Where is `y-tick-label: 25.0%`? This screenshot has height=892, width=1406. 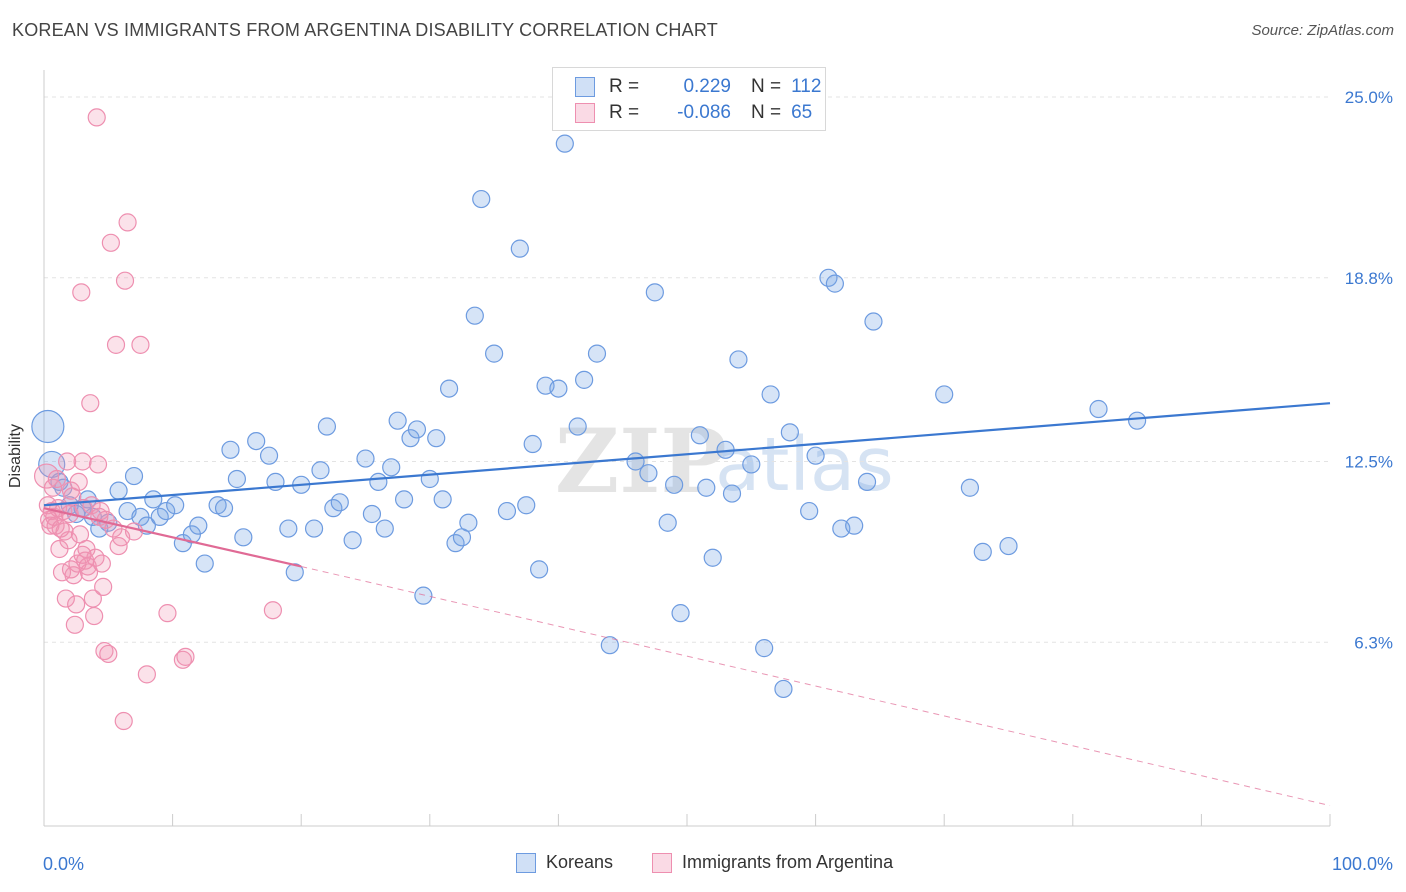 y-tick-label: 25.0% is located at coordinates (1369, 97).